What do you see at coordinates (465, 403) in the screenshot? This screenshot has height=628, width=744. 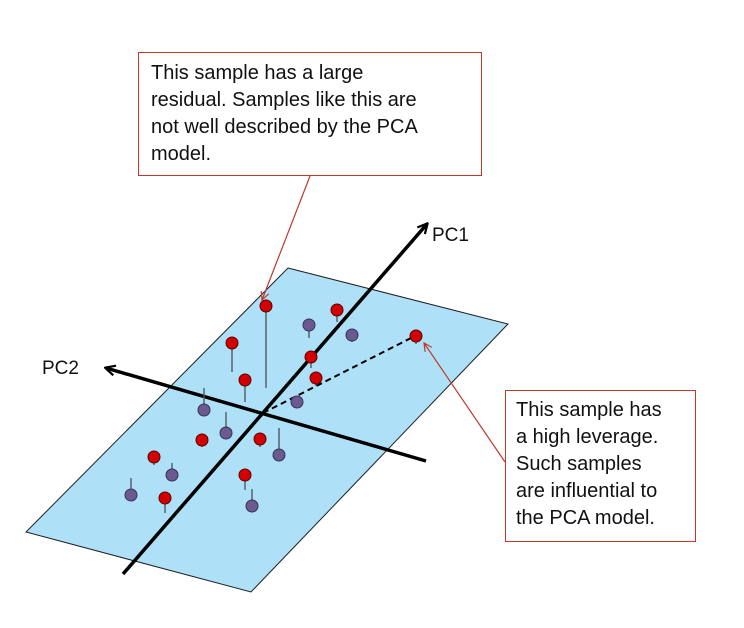 I see `leverage-callout-pointer` at bounding box center [465, 403].